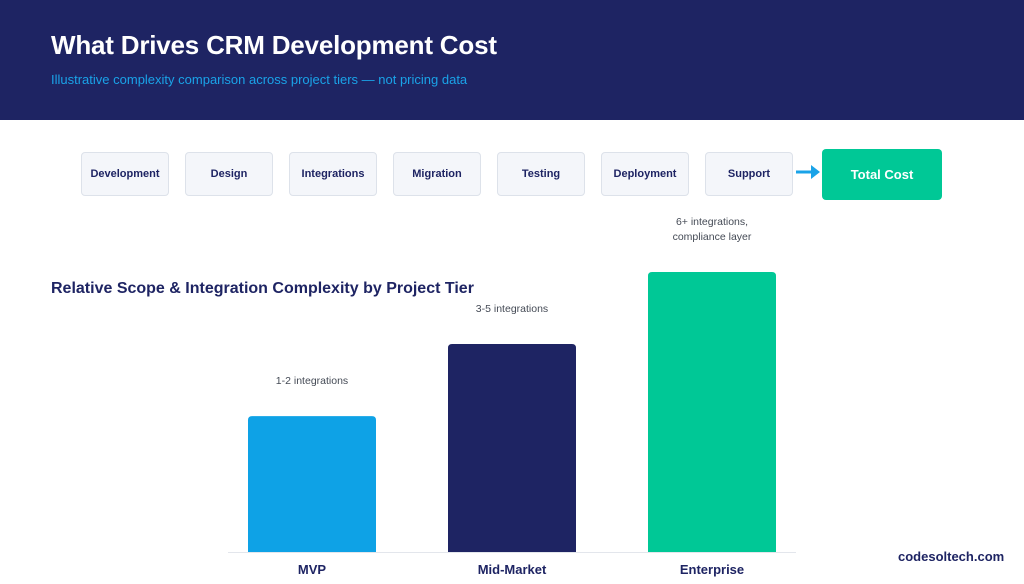  What do you see at coordinates (712, 222) in the screenshot?
I see `bar-annotation: 6+ integrations,` at bounding box center [712, 222].